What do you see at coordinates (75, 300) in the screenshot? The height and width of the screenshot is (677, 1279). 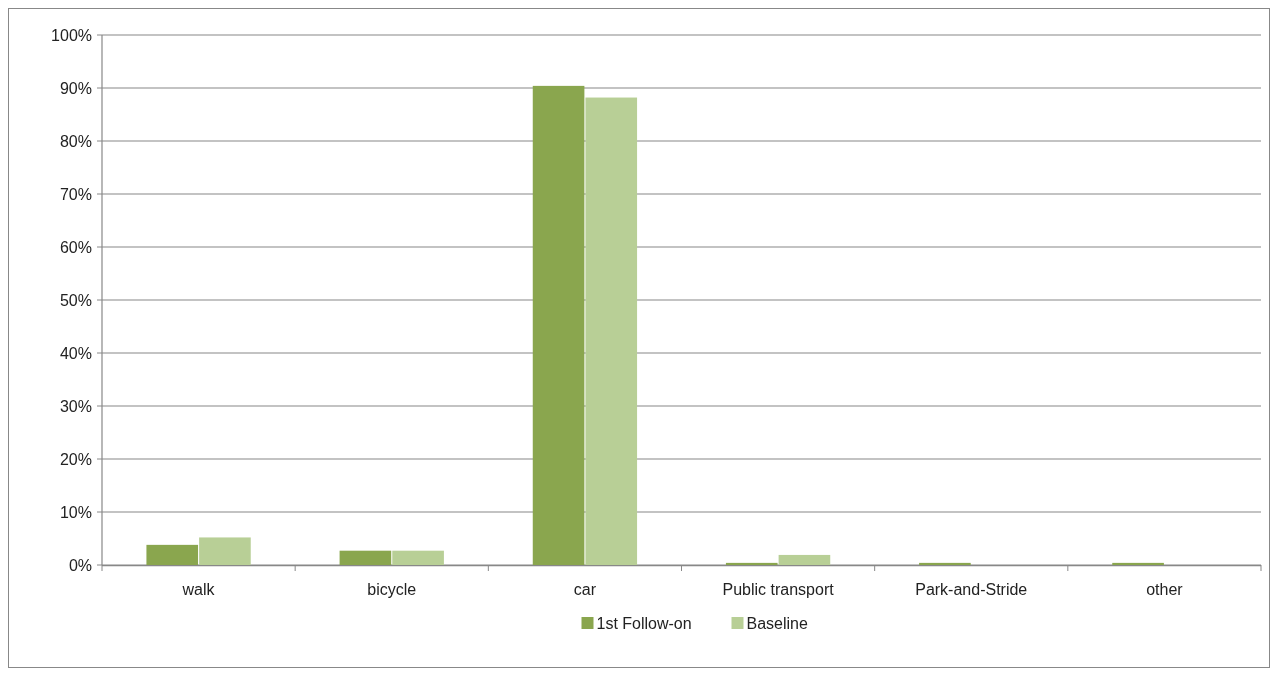 I see `y-tick-label: 50%` at bounding box center [75, 300].